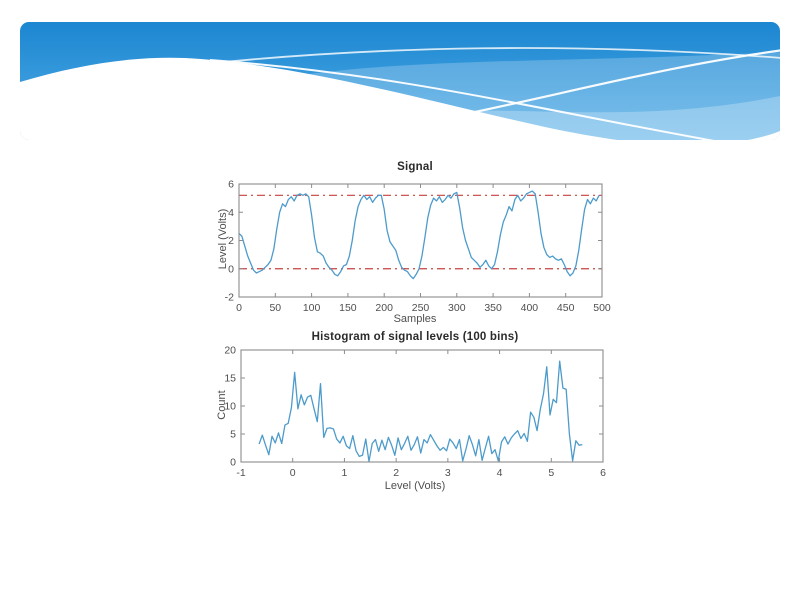 The height and width of the screenshot is (600, 800). What do you see at coordinates (384, 308) in the screenshot?
I see `x-tick-label: 200` at bounding box center [384, 308].